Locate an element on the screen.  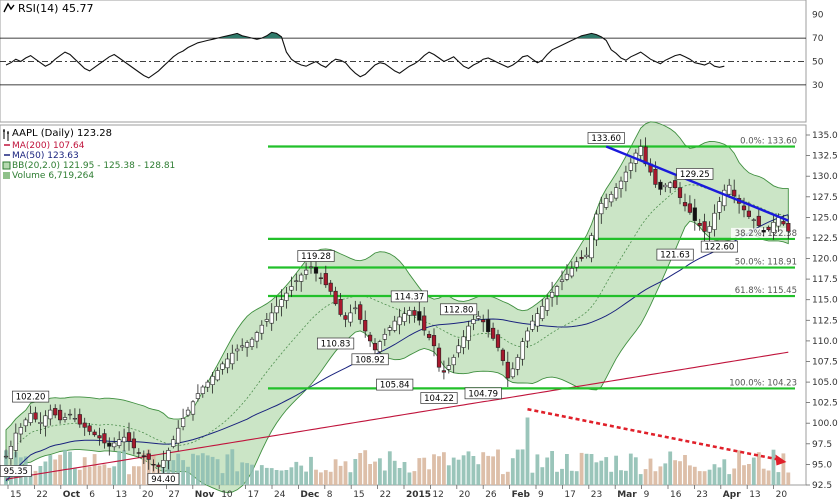
price-tick-label: 102.5 is located at coordinates (825, 404).